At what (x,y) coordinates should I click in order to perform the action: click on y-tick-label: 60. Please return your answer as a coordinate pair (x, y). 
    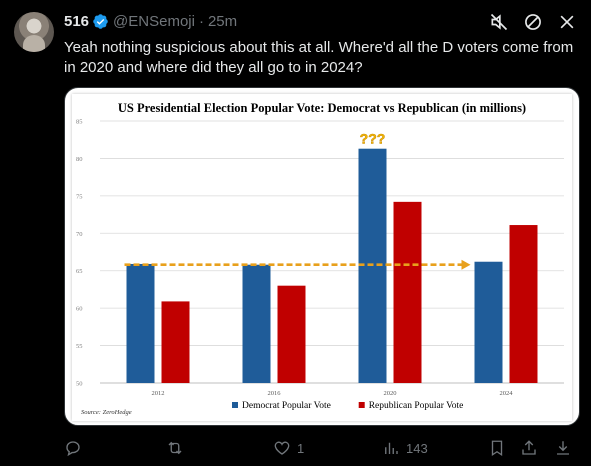
    Looking at the image, I should click on (79, 309).